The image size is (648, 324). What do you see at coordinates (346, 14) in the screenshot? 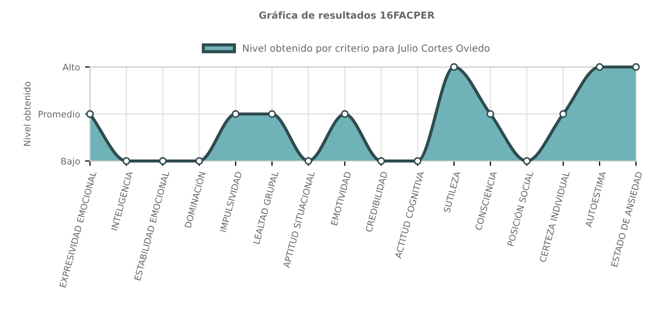
I see `chart-title: Gráfica de resultados 16FACPER` at bounding box center [346, 14].